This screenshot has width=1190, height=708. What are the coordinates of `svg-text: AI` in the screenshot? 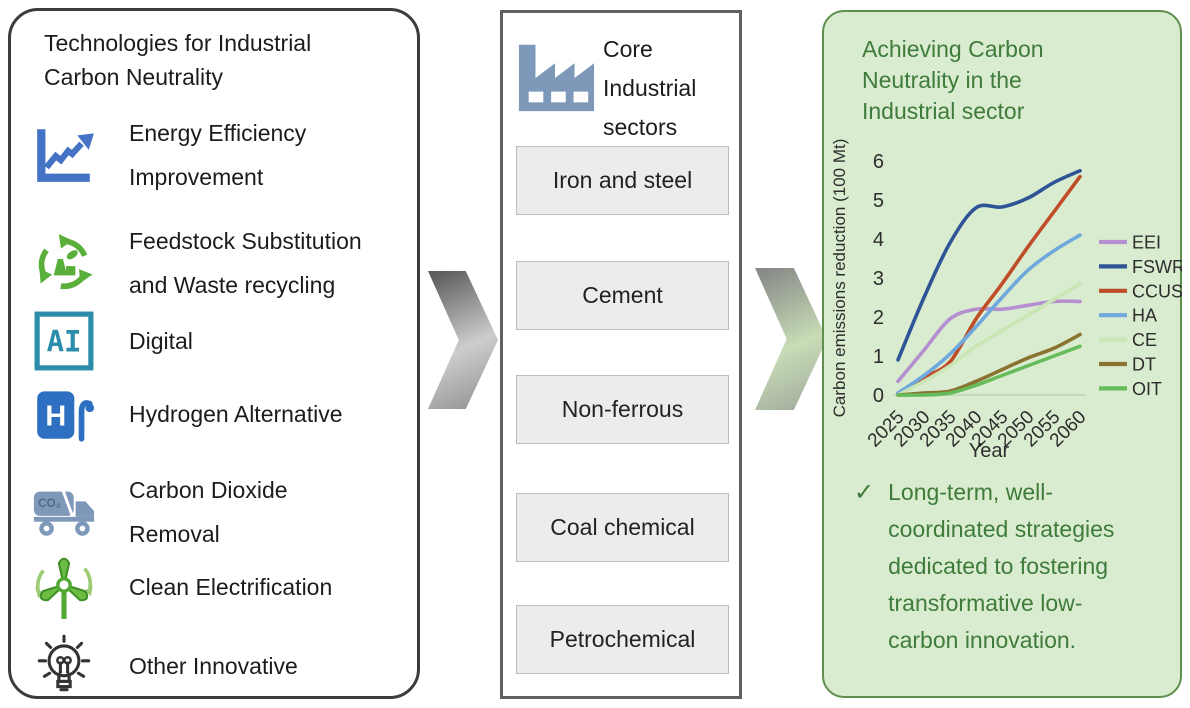 It's located at (64, 341).